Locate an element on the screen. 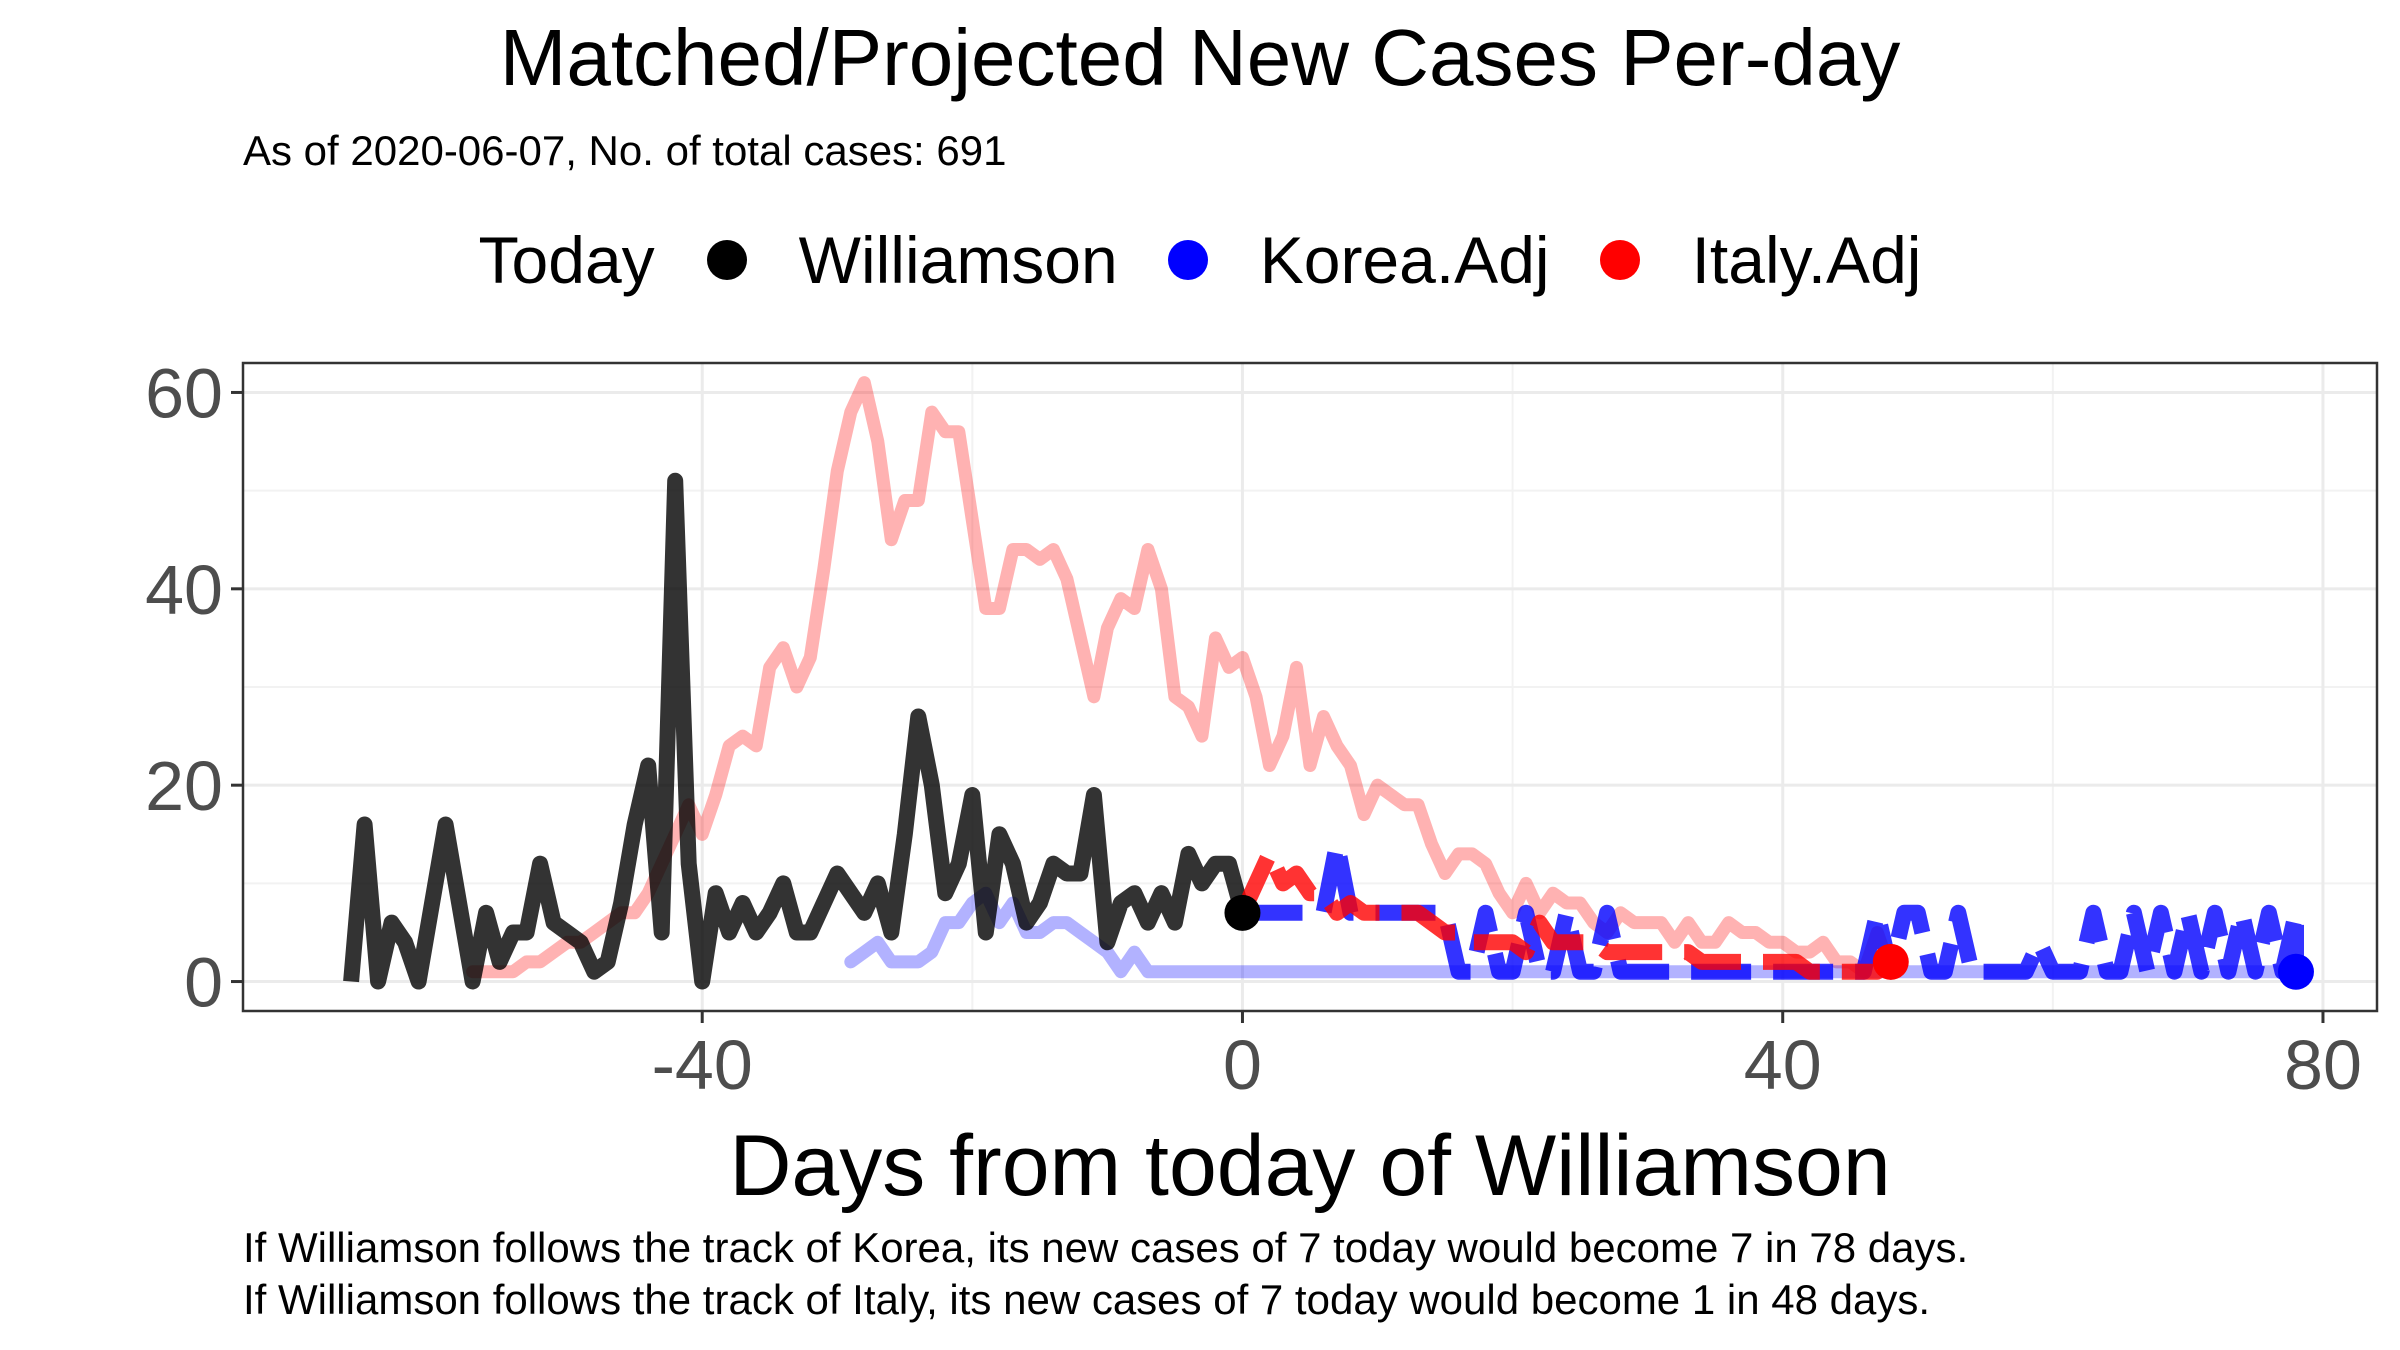  legend-item-korea: Korea.Adj is located at coordinates (1358, 260).